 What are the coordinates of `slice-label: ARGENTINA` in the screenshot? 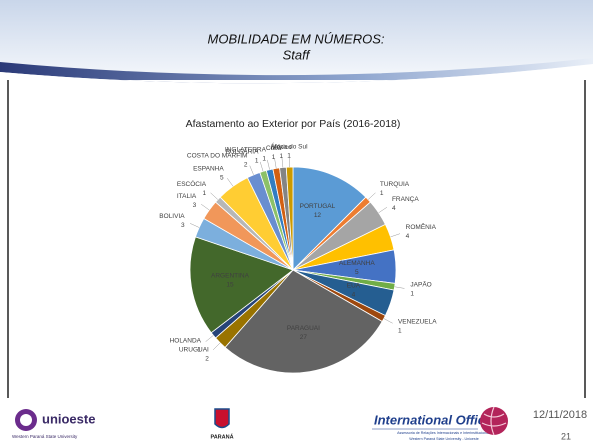 It's located at (230, 276).